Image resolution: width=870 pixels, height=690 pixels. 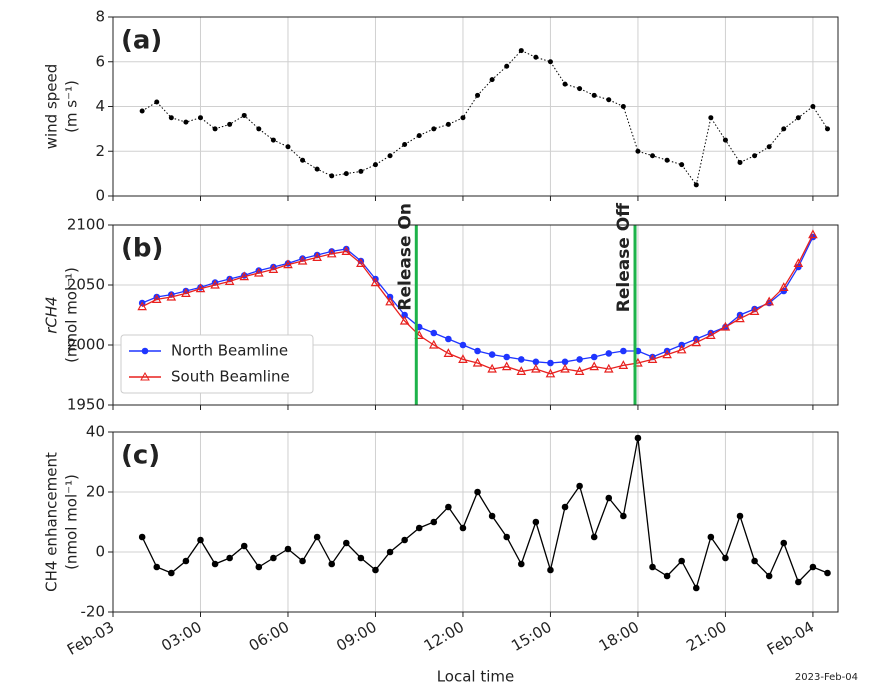 What do you see at coordinates (444, 636) in the screenshot?
I see `x-tick-label: 12:00` at bounding box center [444, 636].